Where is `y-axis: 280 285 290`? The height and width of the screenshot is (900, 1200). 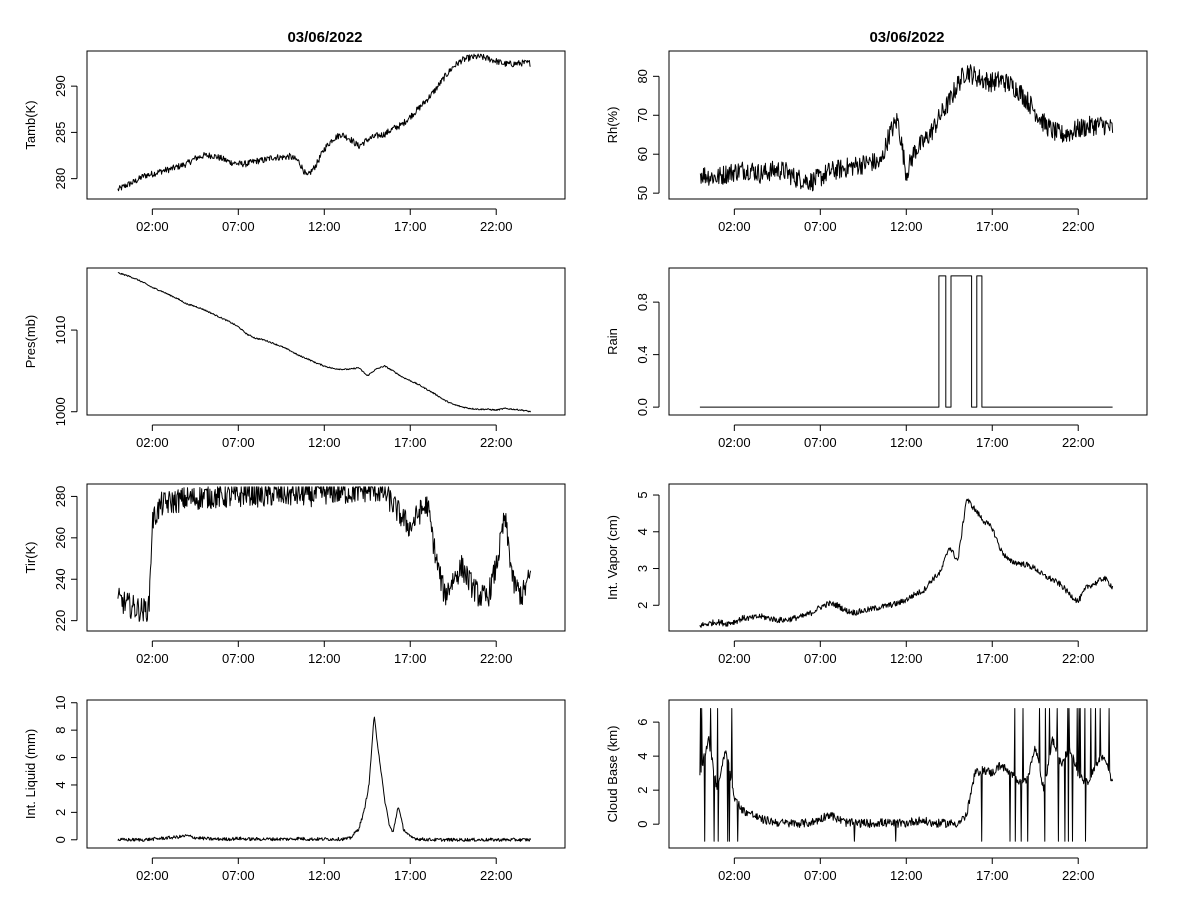
y-axis: 280 285 290 is located at coordinates (65, 132).